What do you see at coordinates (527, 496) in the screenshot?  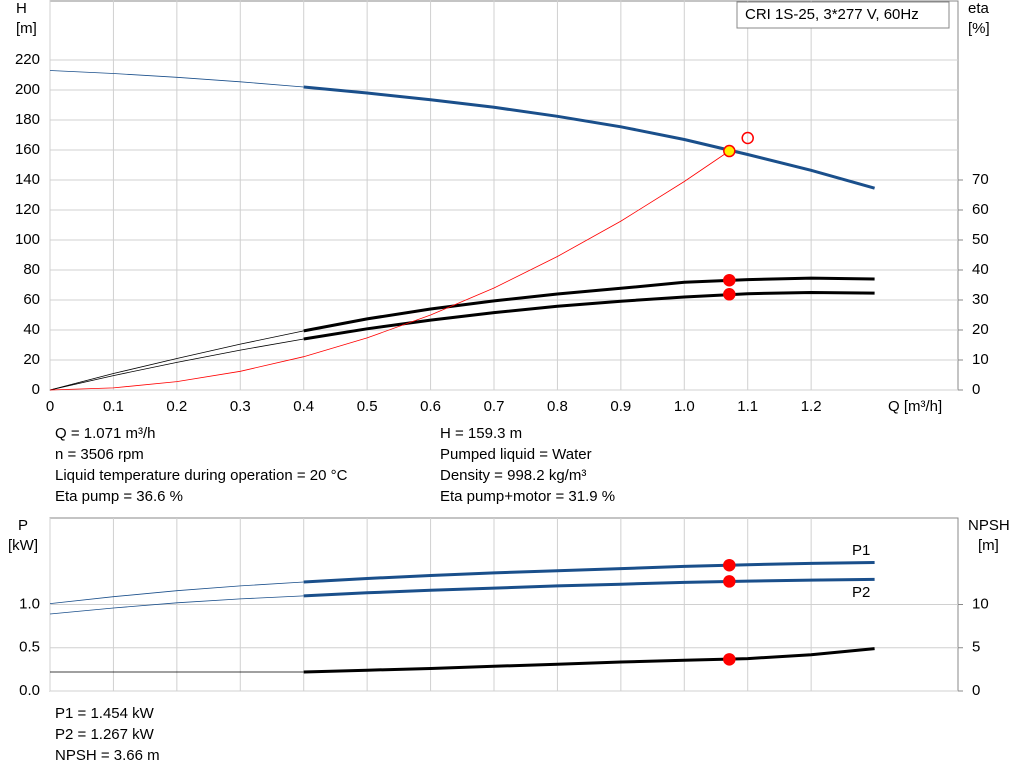 I see `info-text: Eta pump+motor = 31.9 %` at bounding box center [527, 496].